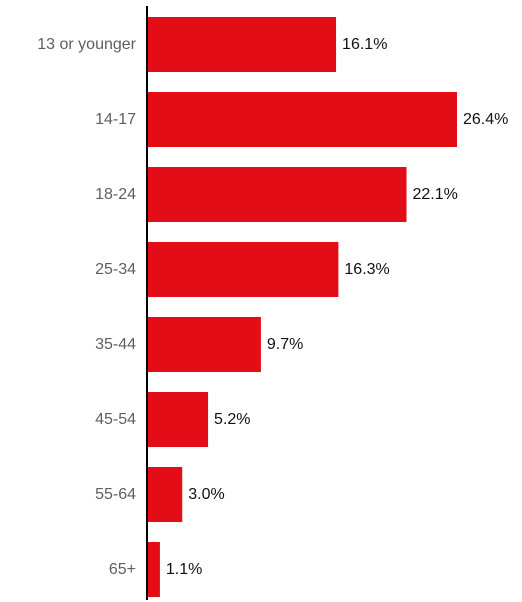 The height and width of the screenshot is (602, 522). What do you see at coordinates (285, 344) in the screenshot?
I see `value-label-4: 9.7%` at bounding box center [285, 344].